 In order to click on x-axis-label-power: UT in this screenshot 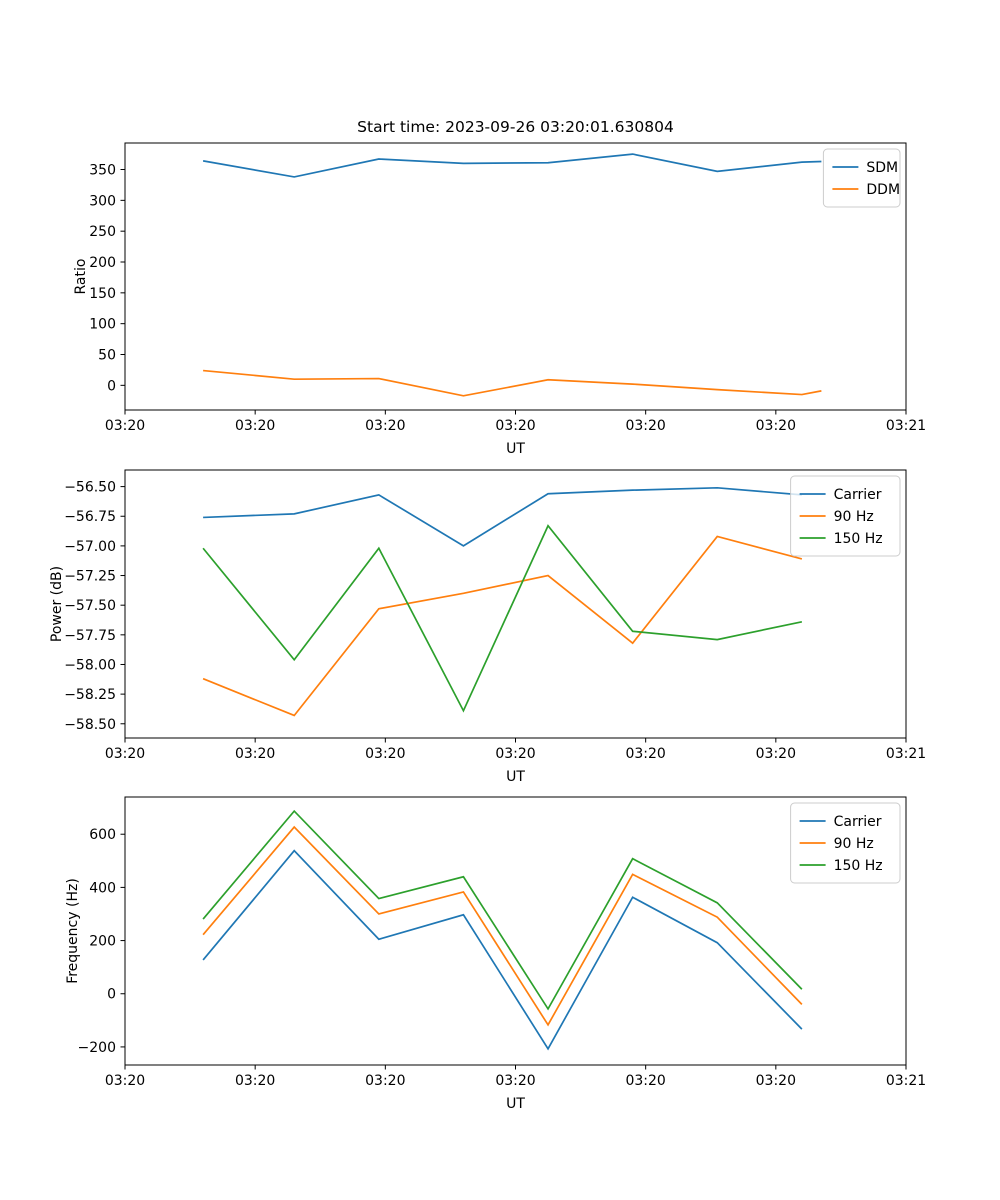, I will do `click(515, 777)`.